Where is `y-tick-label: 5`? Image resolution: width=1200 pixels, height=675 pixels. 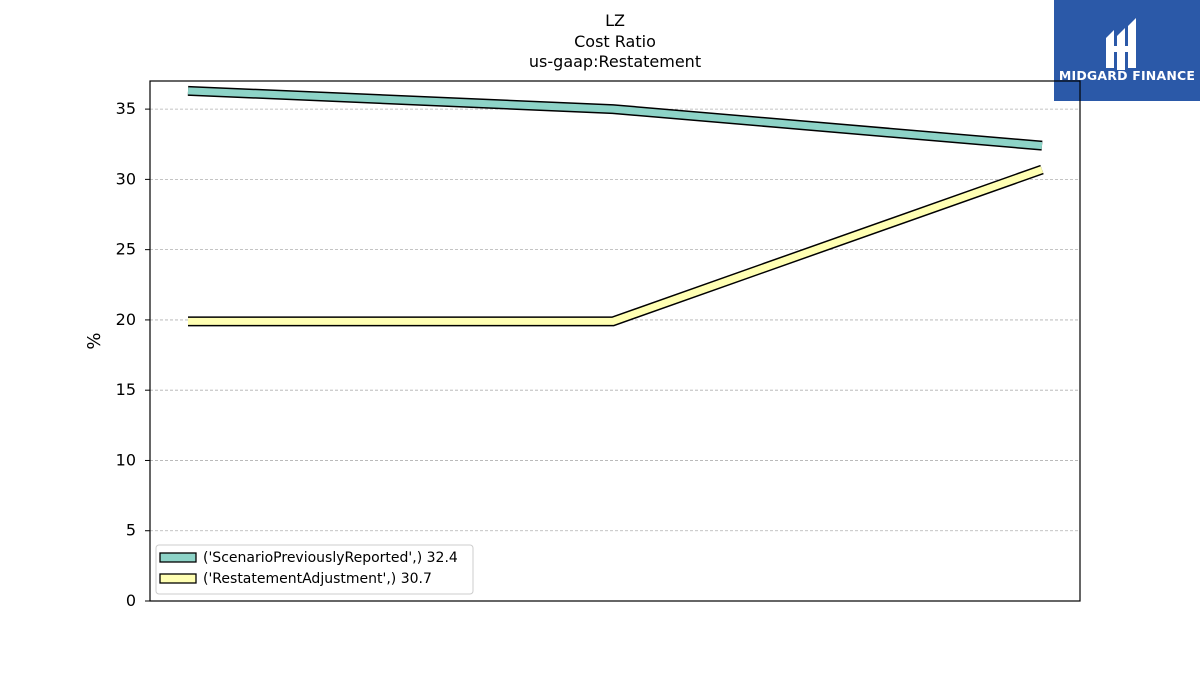
y-tick-label: 5 is located at coordinates (131, 530).